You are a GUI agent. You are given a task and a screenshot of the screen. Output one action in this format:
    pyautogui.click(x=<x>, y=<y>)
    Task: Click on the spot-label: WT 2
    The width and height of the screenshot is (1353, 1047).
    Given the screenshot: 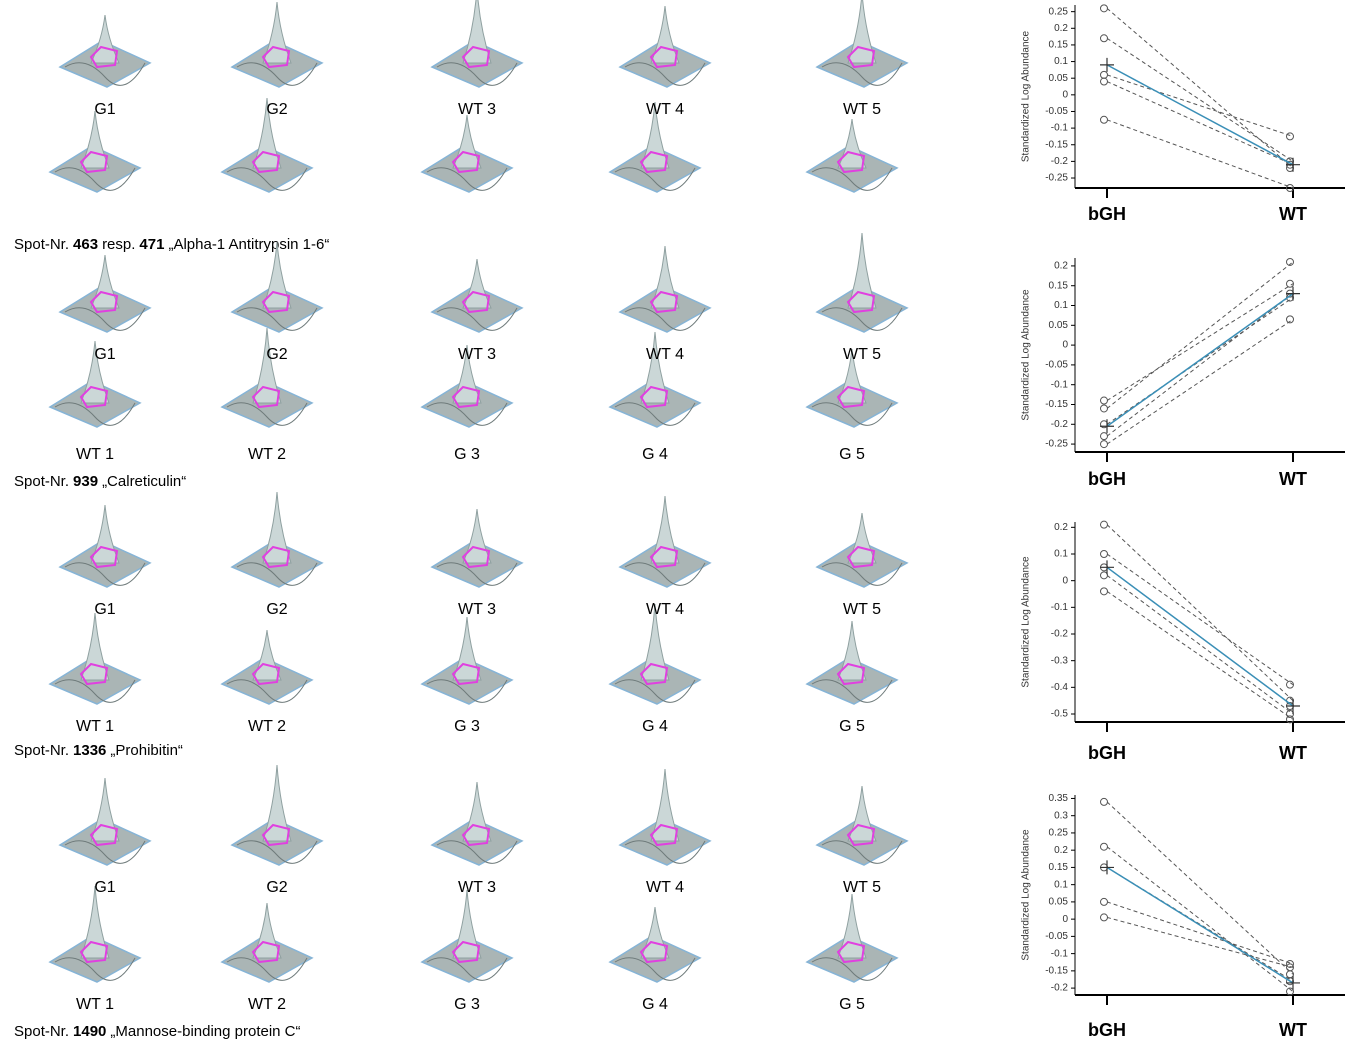 What is the action you would take?
    pyautogui.click(x=267, y=1004)
    